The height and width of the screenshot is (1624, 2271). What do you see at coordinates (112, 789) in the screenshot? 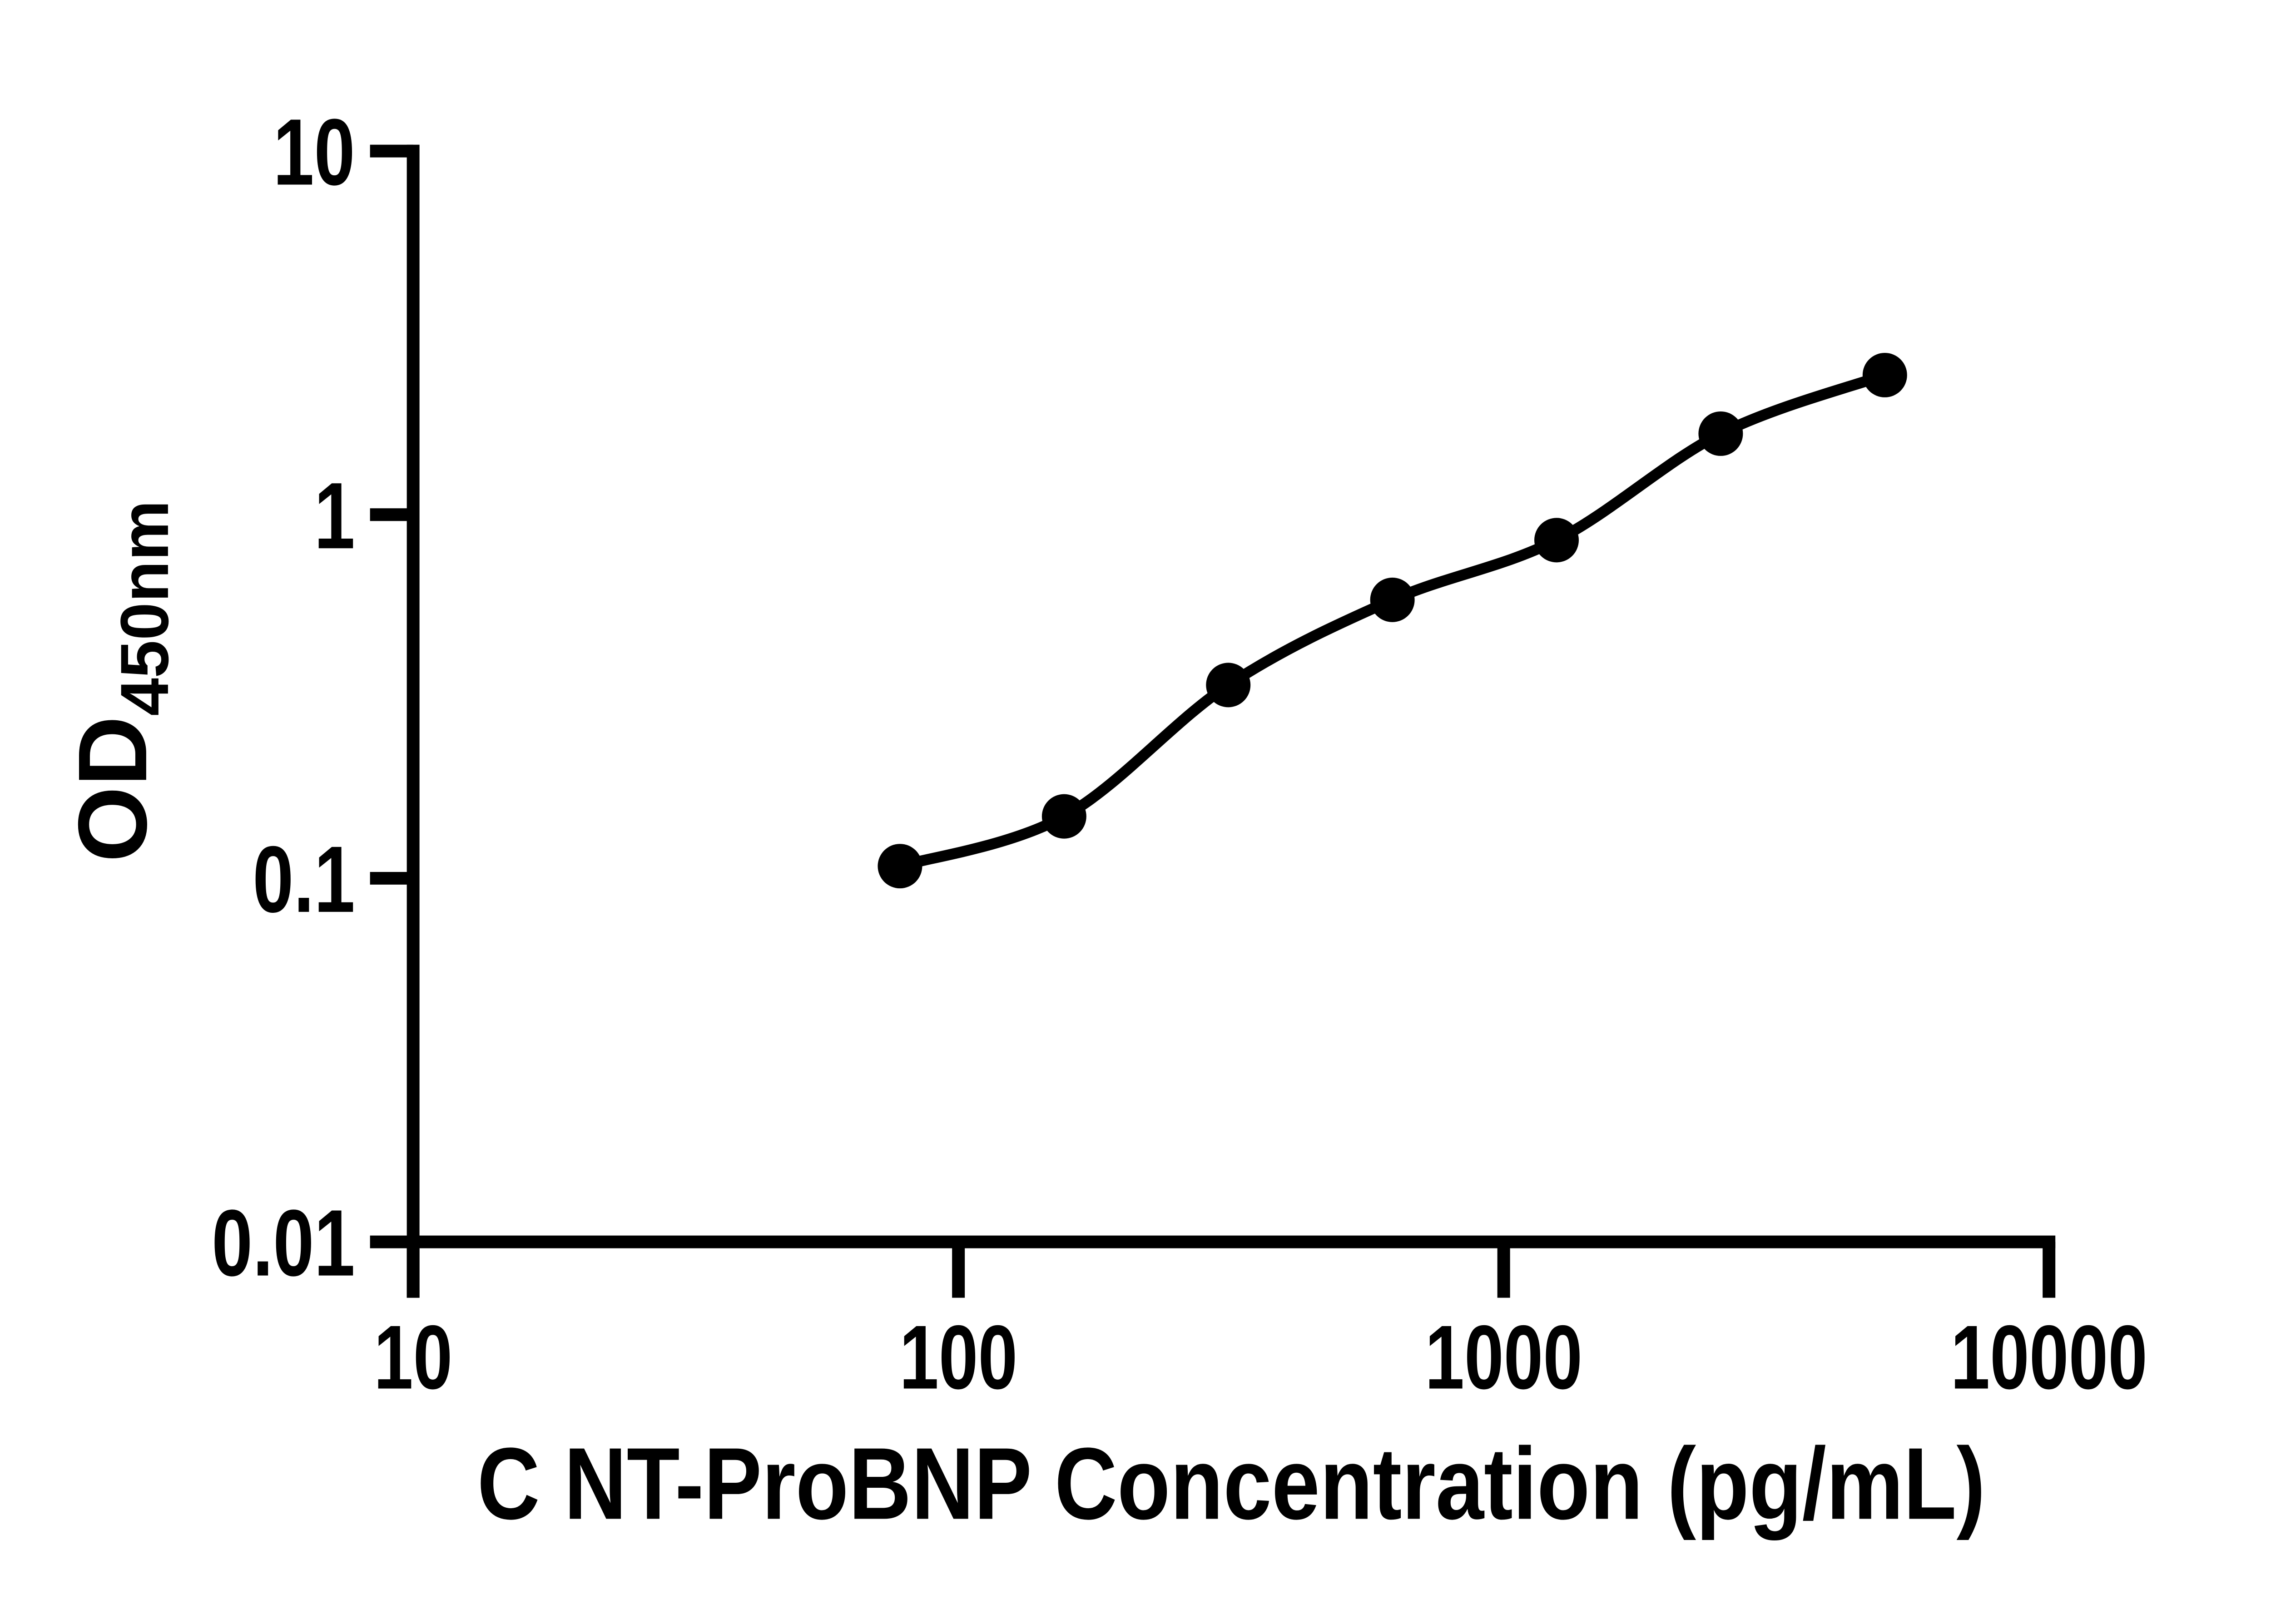
I see `y-axis-title-main: OD` at bounding box center [112, 789].